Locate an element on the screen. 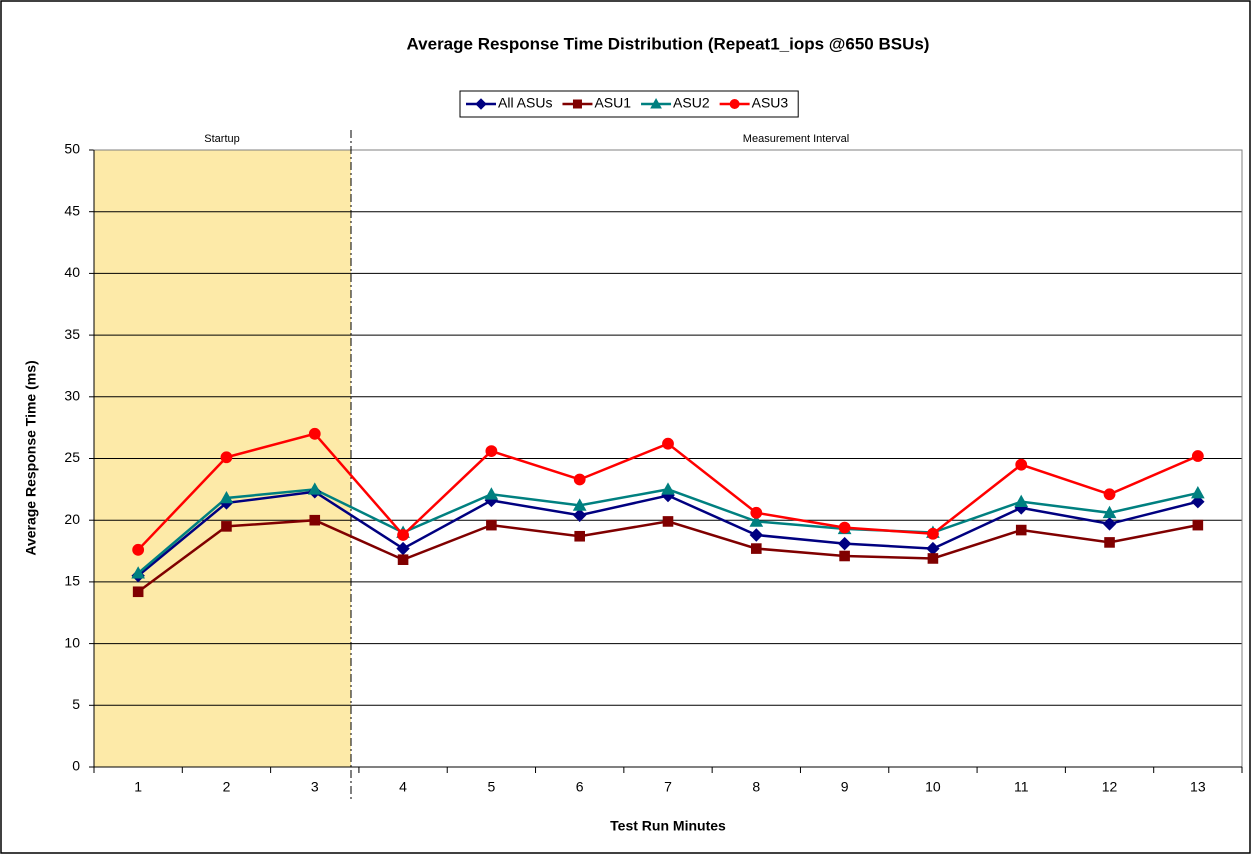 The width and height of the screenshot is (1252, 855). x-tick-label: 7 is located at coordinates (668, 787).